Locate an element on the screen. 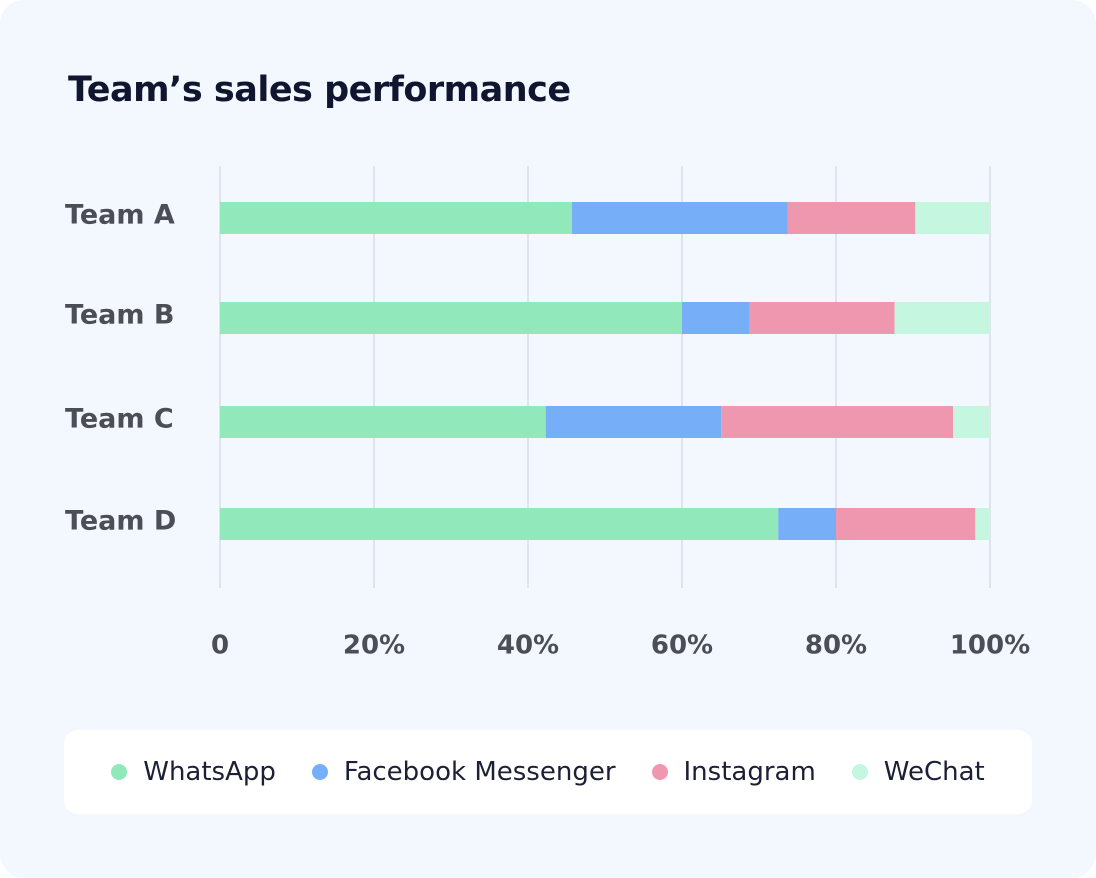  category-label: Team C is located at coordinates (119, 419).